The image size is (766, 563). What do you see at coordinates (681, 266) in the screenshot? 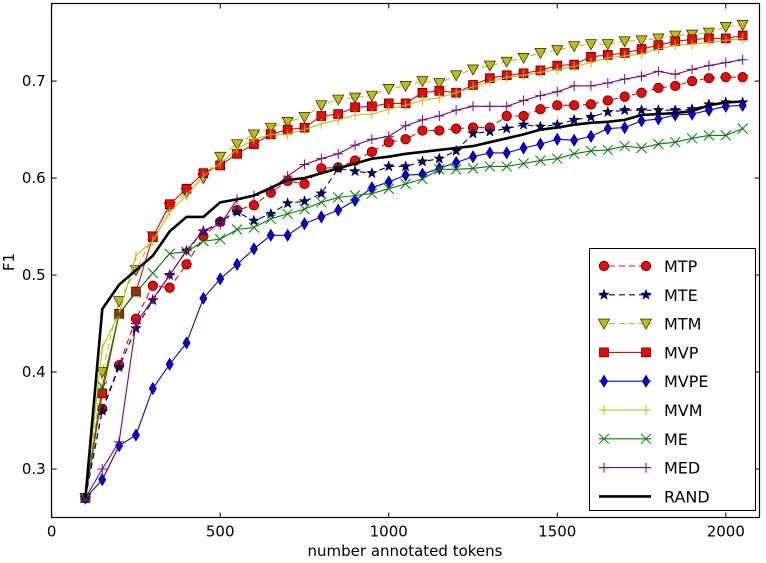
I see `legend-label: MTP` at bounding box center [681, 266].